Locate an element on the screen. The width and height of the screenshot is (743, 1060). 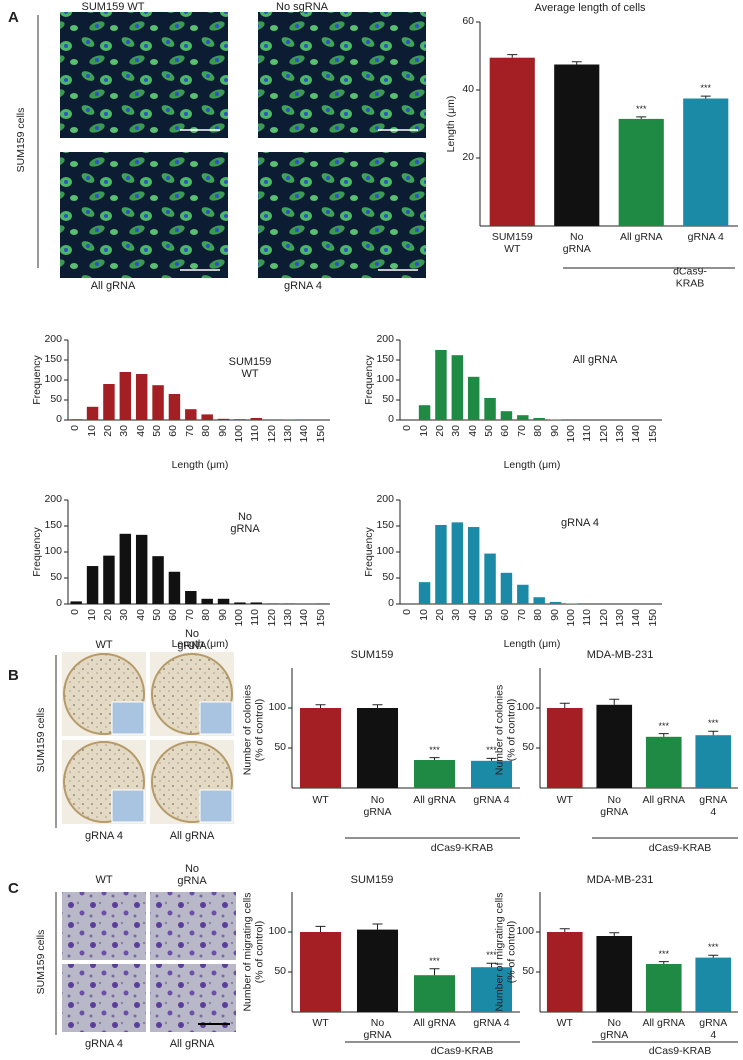
image-caption: gRNA 4 is located at coordinates (104, 1043).